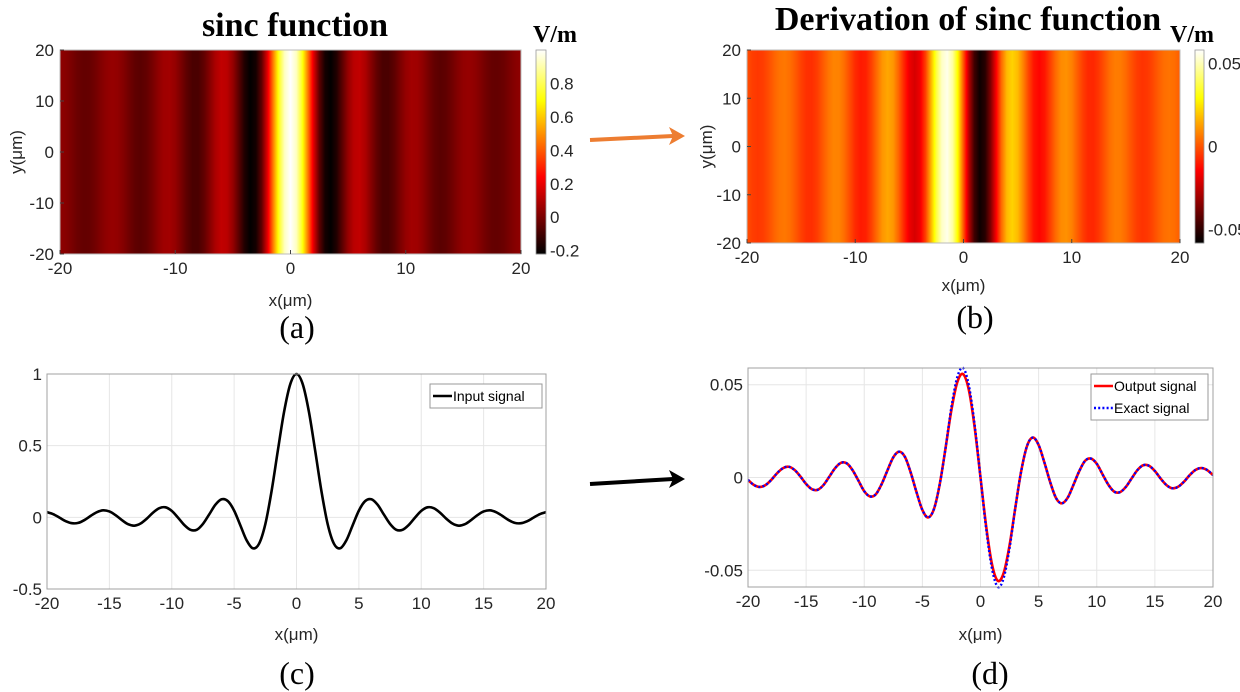  What do you see at coordinates (47, 603) in the screenshot?
I see `x-tick-label: -20` at bounding box center [47, 603].